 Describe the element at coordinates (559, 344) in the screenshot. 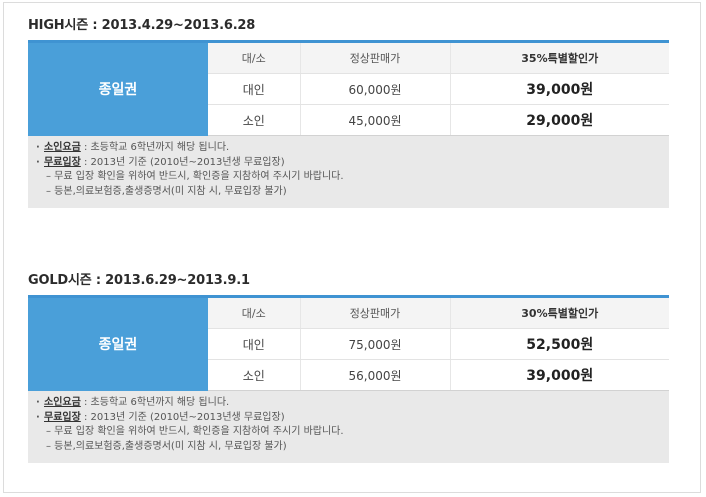

I see `row-discount-price: 52,500원` at that location.